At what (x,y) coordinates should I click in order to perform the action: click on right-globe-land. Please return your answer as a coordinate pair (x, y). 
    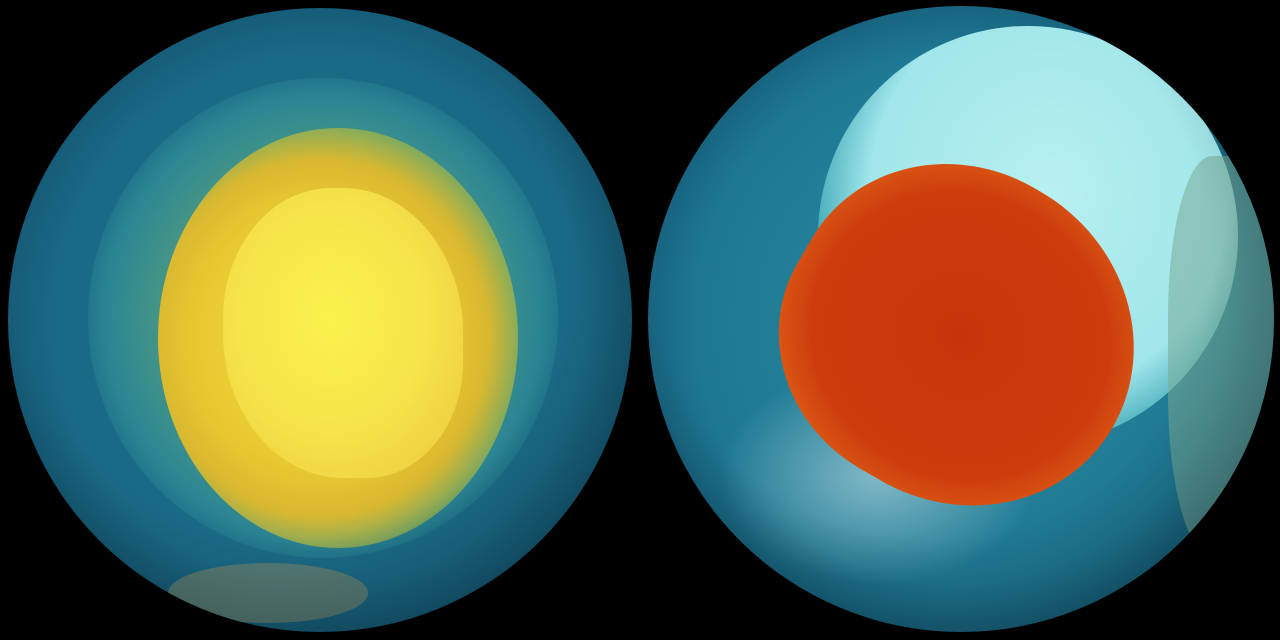
    Looking at the image, I should click on (1221, 356).